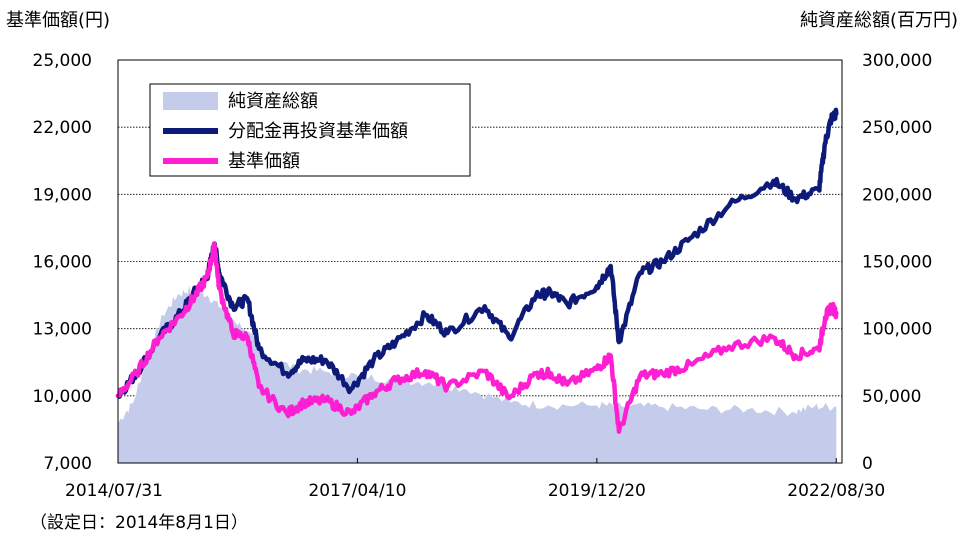  I want to click on y-left-tick-label: 7,000, so click(67, 464).